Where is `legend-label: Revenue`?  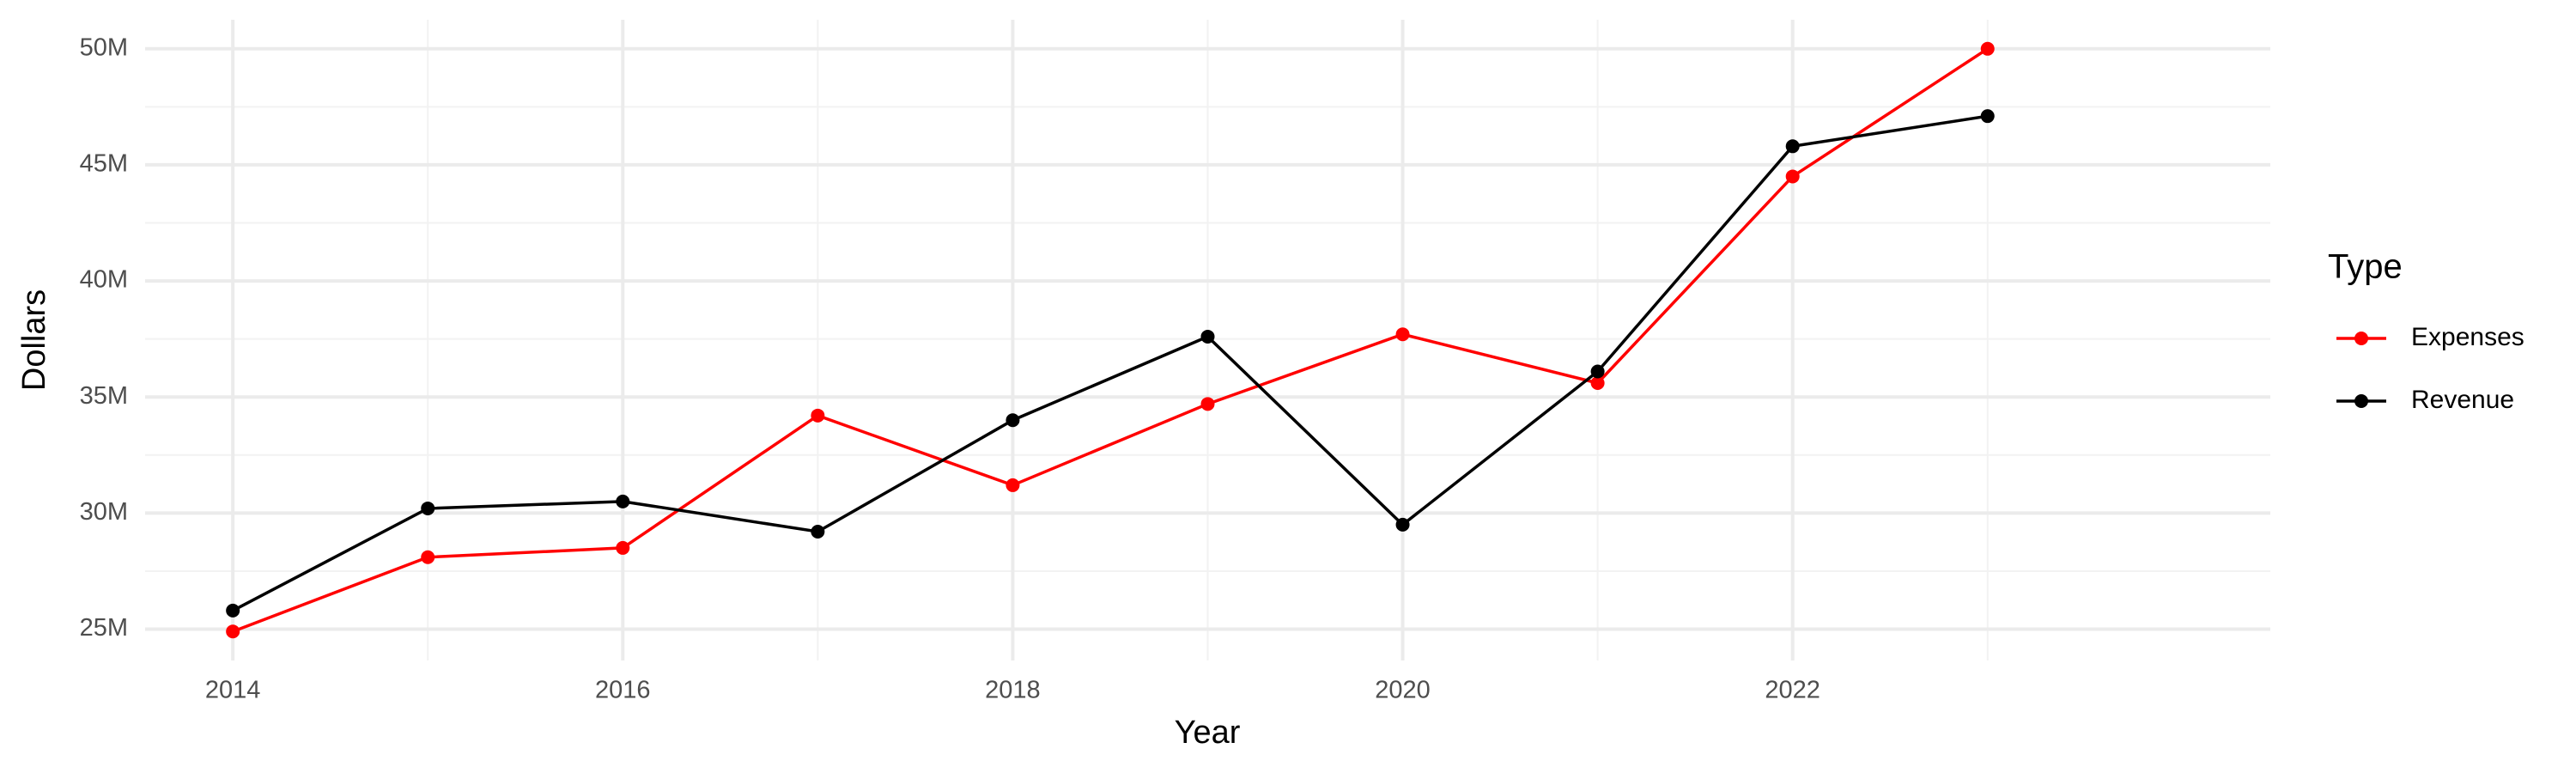
legend-label: Revenue is located at coordinates (2463, 400).